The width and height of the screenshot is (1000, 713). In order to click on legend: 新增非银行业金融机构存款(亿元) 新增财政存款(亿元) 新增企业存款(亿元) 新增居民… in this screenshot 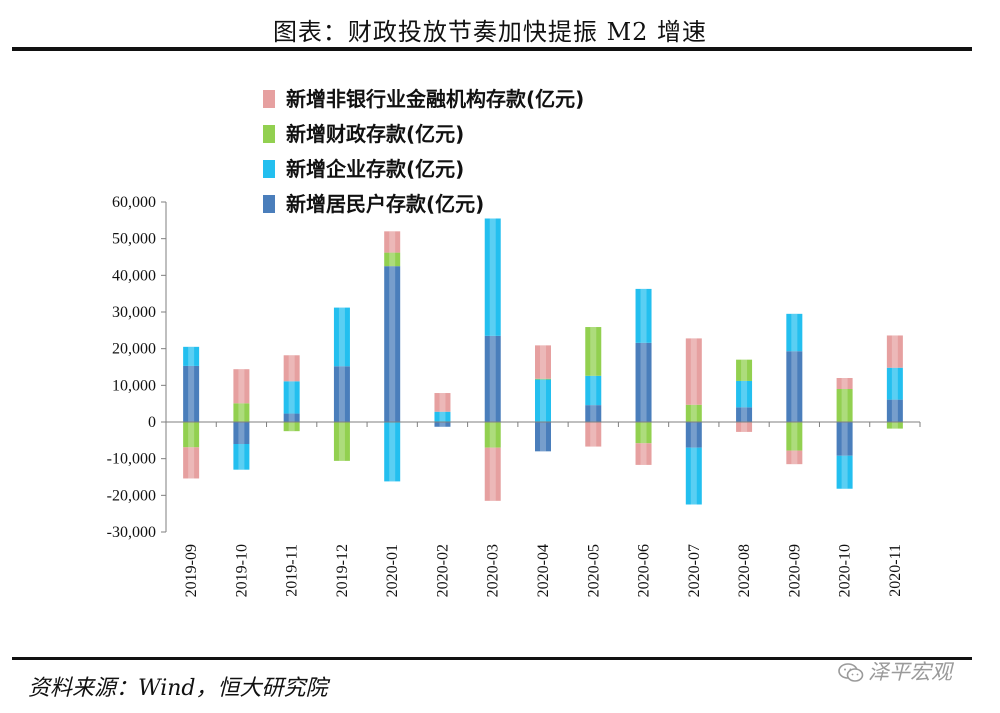, I will do `click(423, 151)`.